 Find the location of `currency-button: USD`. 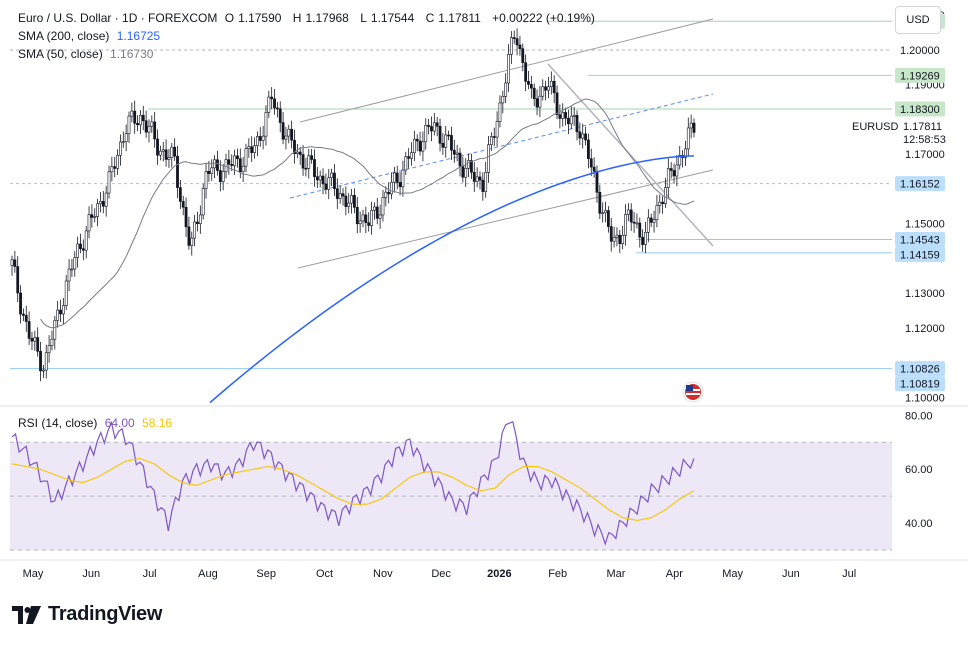

currency-button: USD is located at coordinates (918, 20).